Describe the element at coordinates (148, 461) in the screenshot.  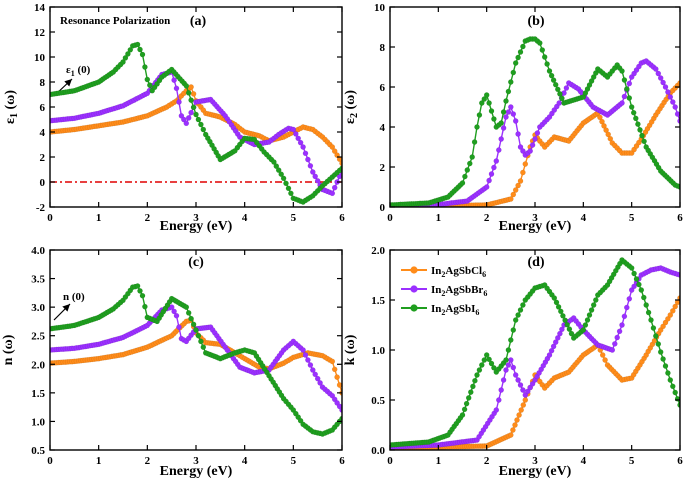
I see `panel-c-x-tick-label: 2` at that location.